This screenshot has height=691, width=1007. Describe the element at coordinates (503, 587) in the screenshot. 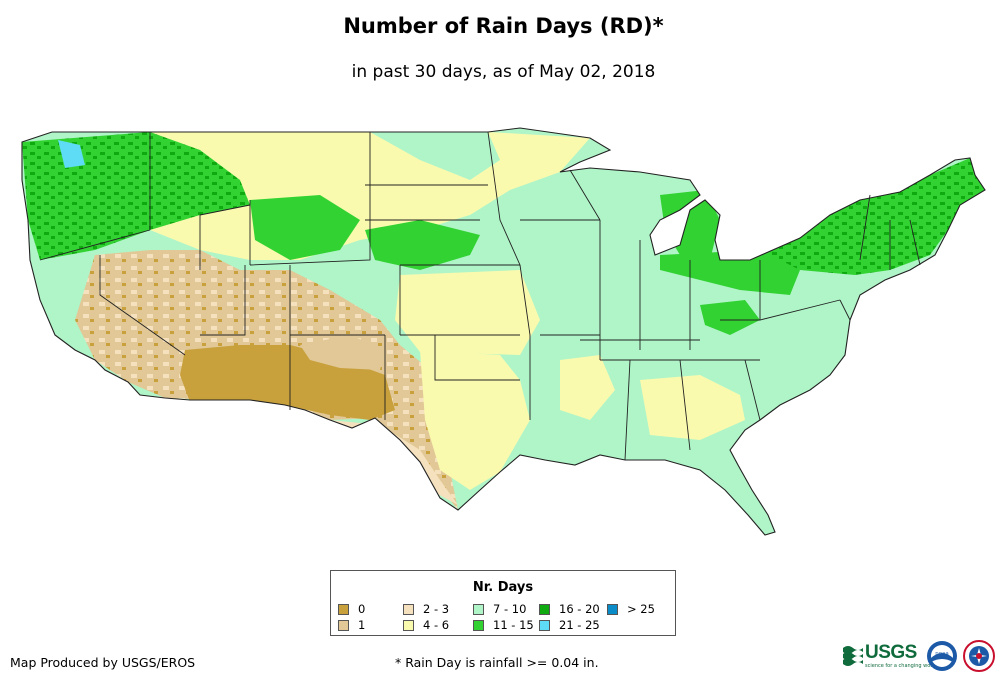

I see `legend-title: Nr. Days` at that location.